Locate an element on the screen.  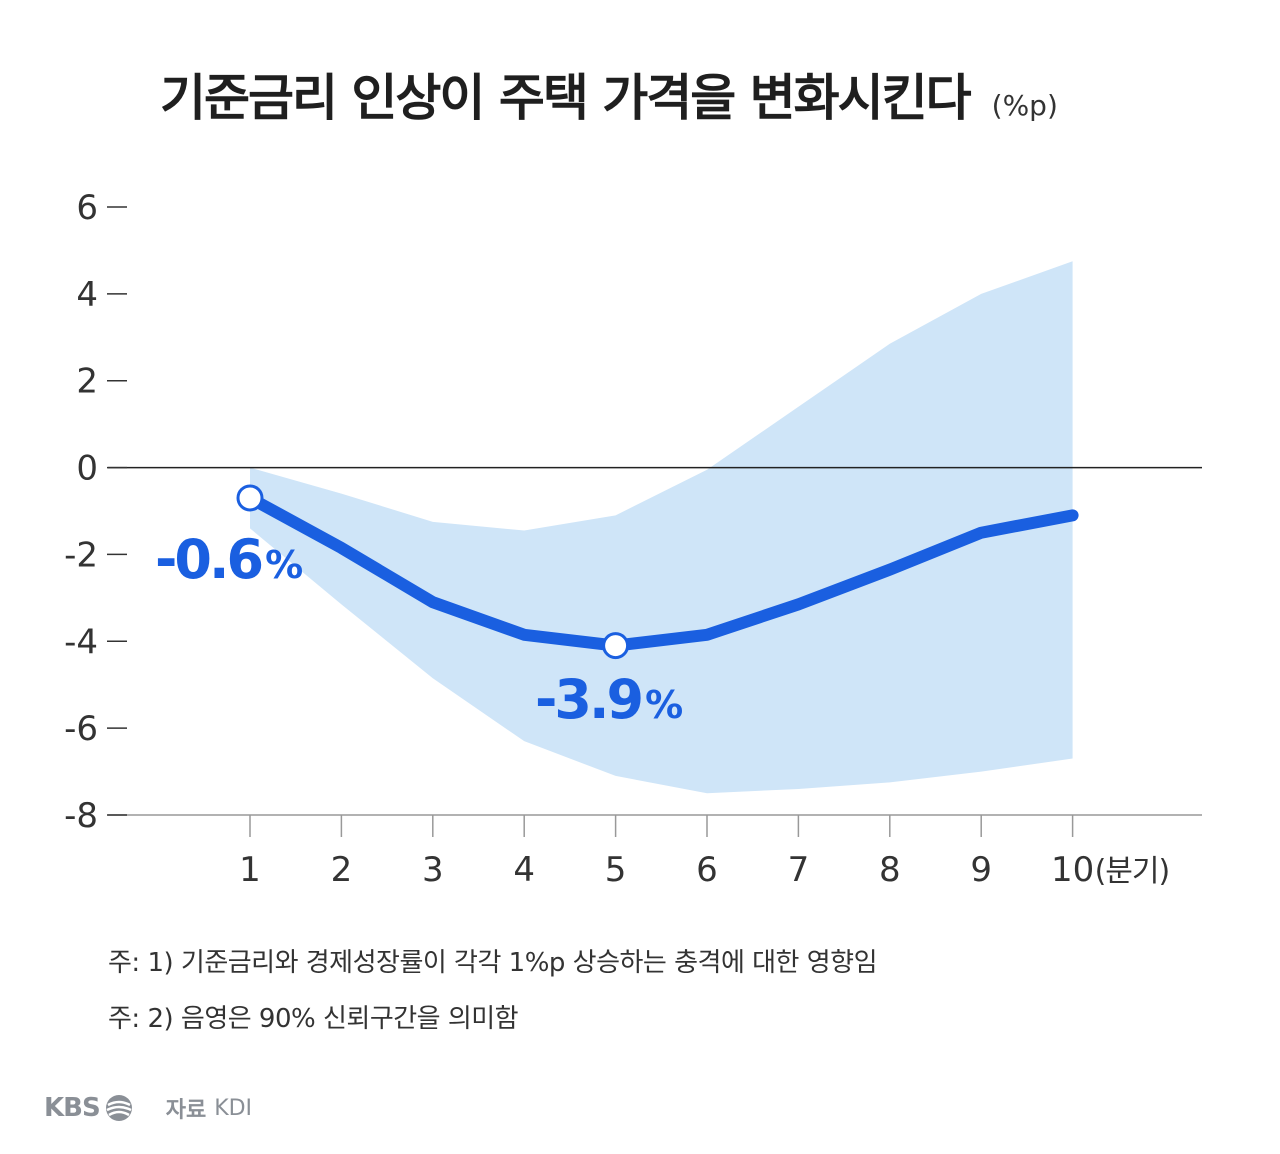
y-tick-label: 4 is located at coordinates (87, 295).